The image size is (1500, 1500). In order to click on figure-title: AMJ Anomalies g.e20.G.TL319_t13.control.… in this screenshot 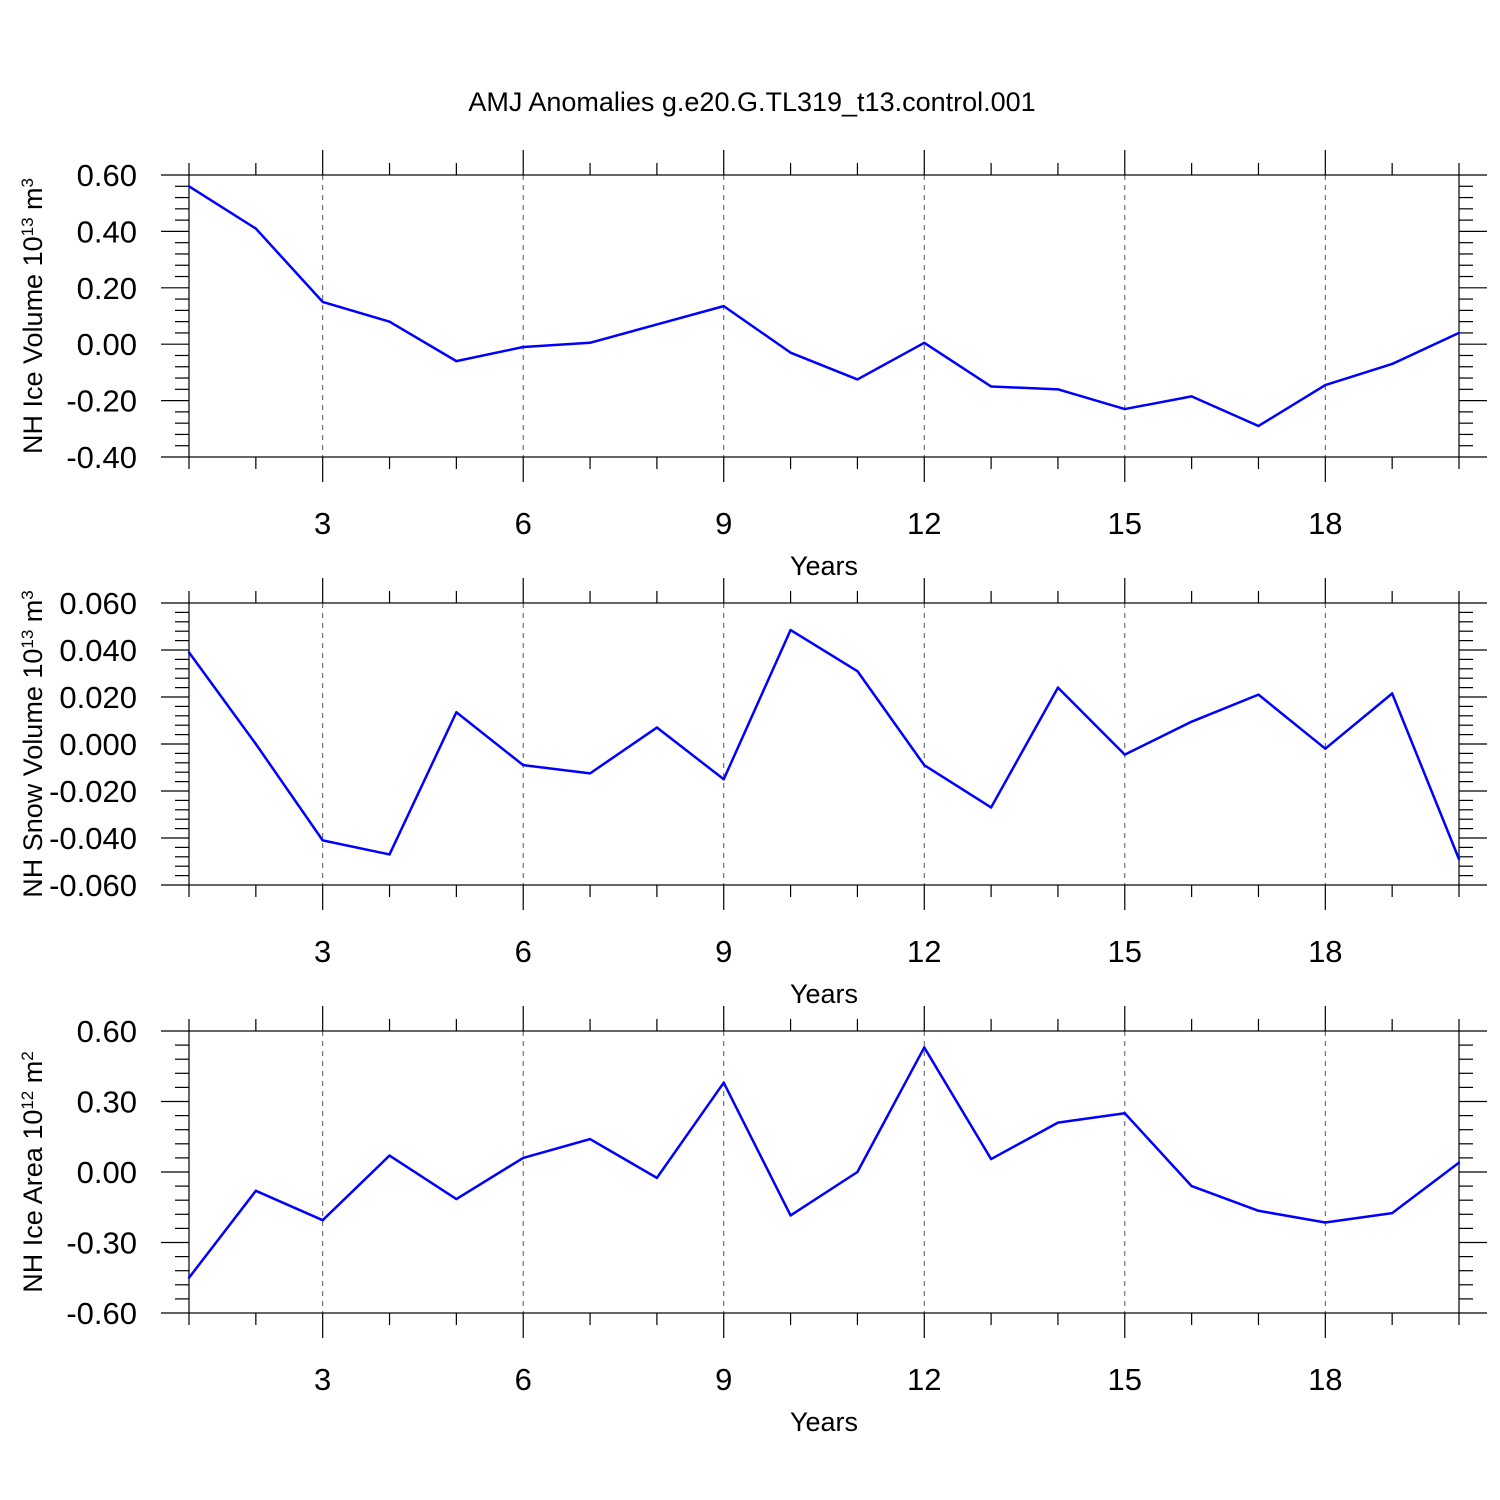, I will do `click(751, 102)`.